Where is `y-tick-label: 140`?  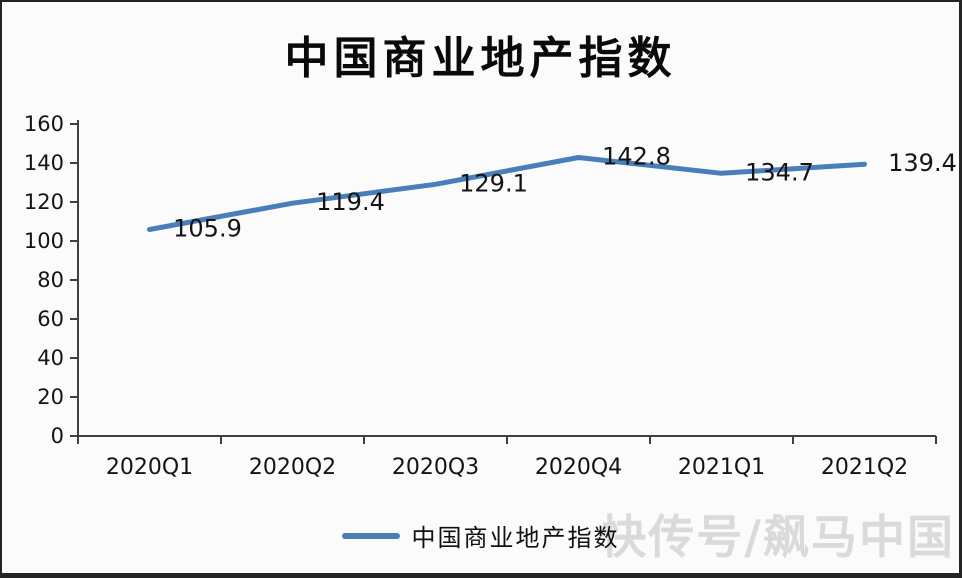 y-tick-label: 140 is located at coordinates (44, 163).